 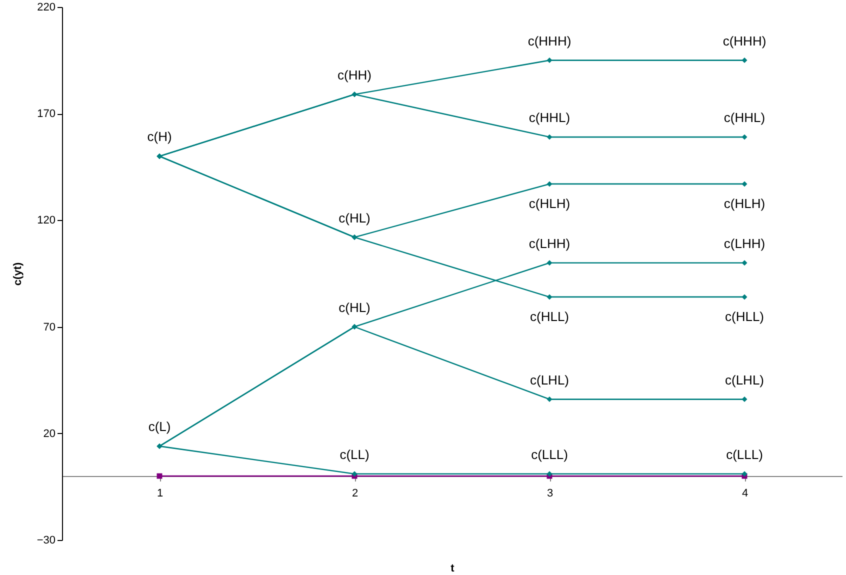 I want to click on y-axis-title: c(yt), so click(x=18, y=274).